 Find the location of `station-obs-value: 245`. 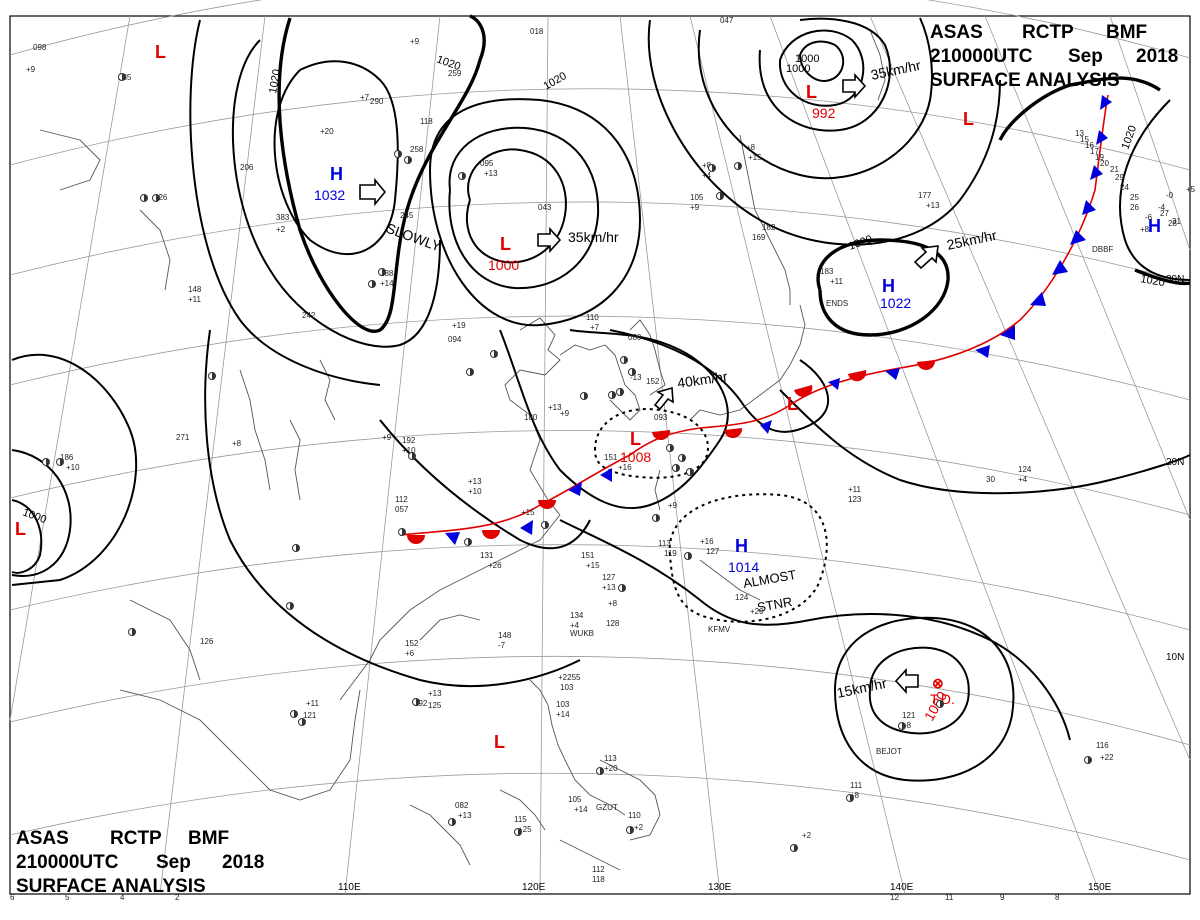

station-obs-value: 245 is located at coordinates (407, 215).